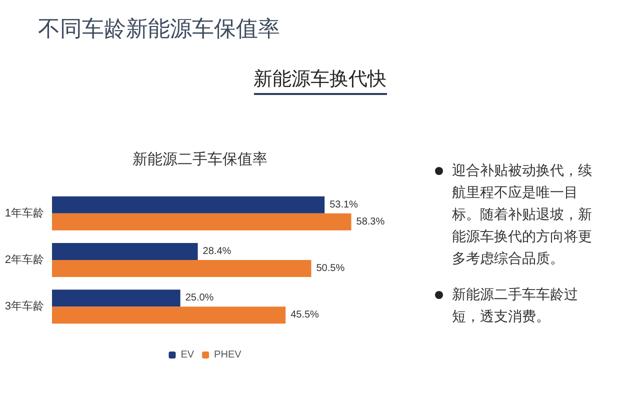 The height and width of the screenshot is (393, 640). Describe the element at coordinates (217, 251) in the screenshot. I see `data-label: 28.4%` at that location.